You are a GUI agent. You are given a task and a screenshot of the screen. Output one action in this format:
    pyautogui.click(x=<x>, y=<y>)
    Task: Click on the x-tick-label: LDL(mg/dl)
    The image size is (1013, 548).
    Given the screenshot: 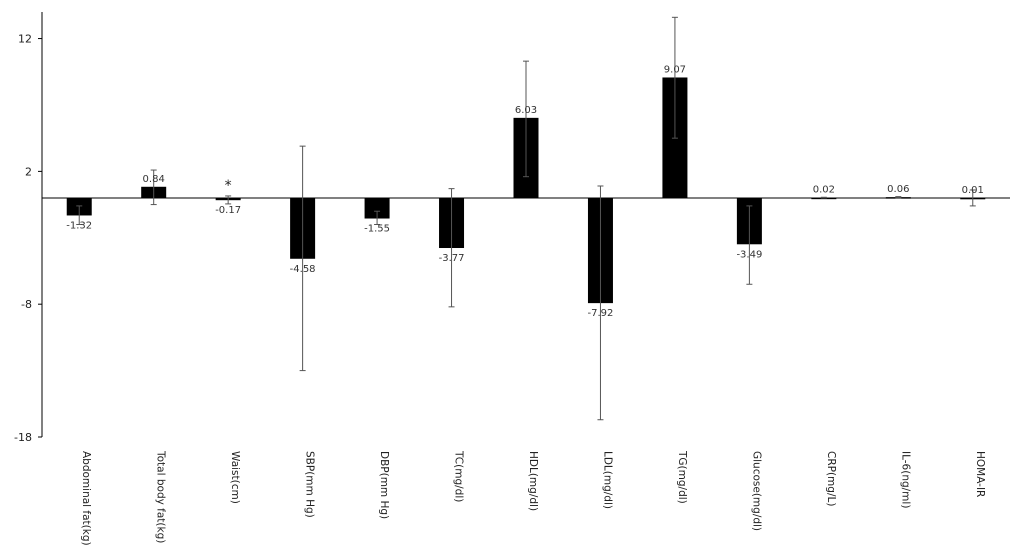 What is the action you would take?
    pyautogui.click(x=607, y=480)
    